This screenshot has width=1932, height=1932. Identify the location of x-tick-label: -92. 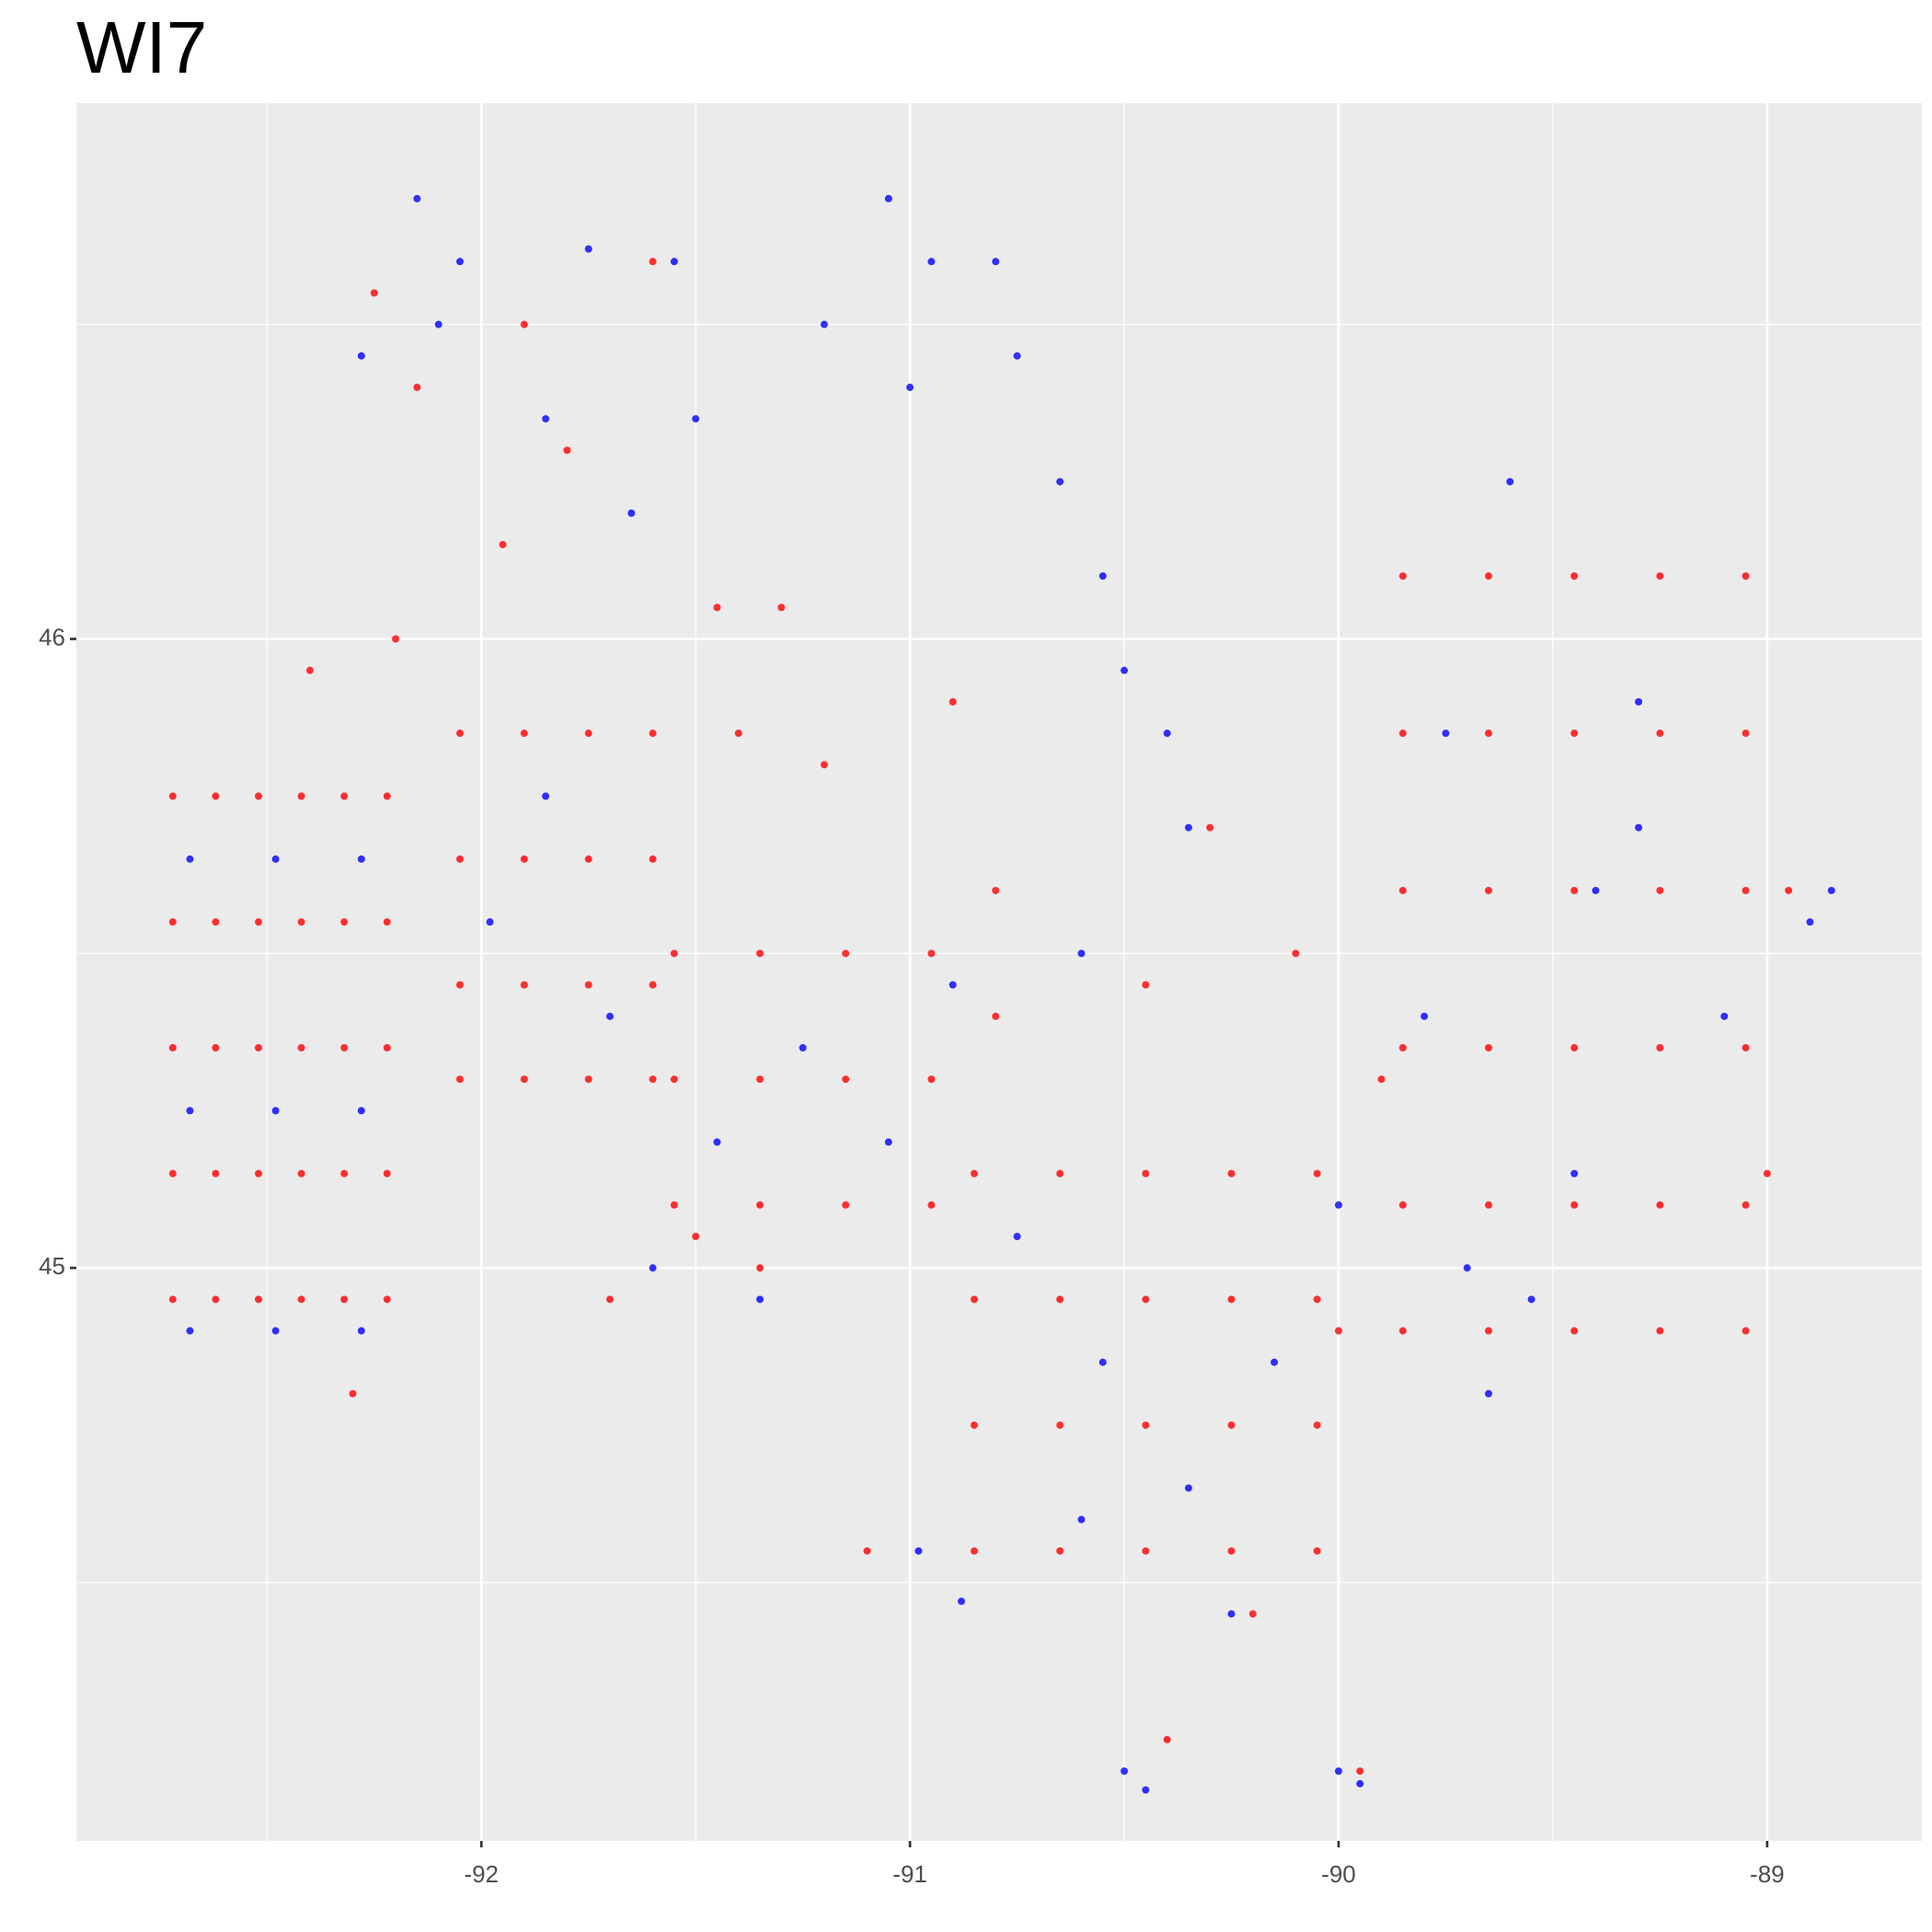
(481, 1874).